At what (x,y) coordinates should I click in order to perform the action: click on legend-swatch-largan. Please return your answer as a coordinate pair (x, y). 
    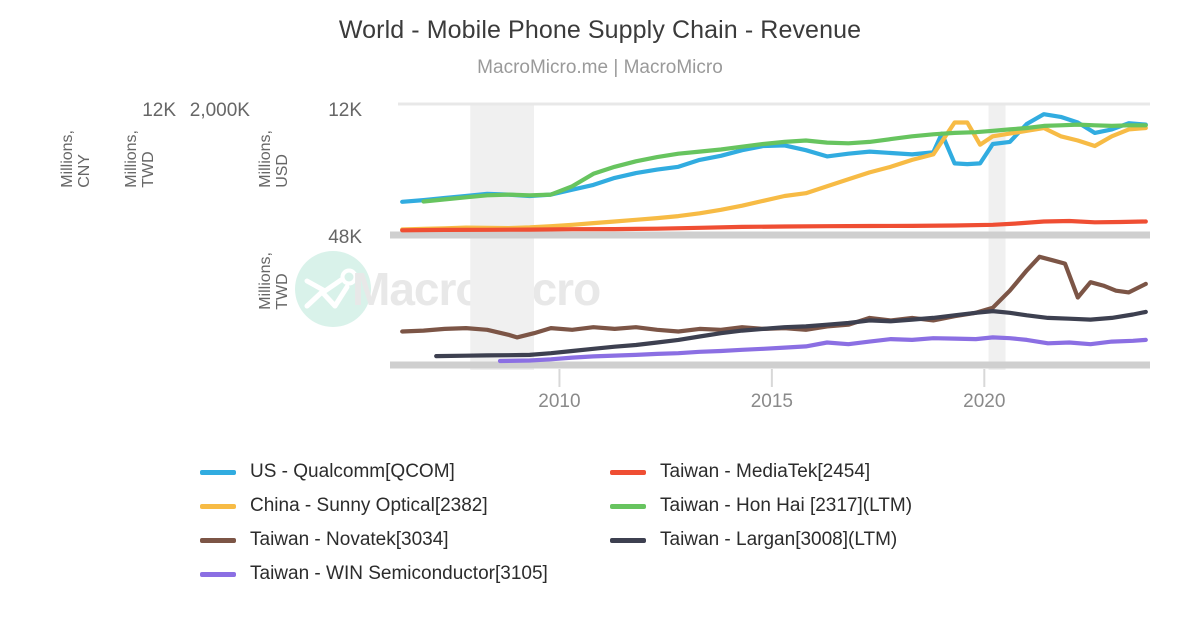
    Looking at the image, I should click on (628, 540).